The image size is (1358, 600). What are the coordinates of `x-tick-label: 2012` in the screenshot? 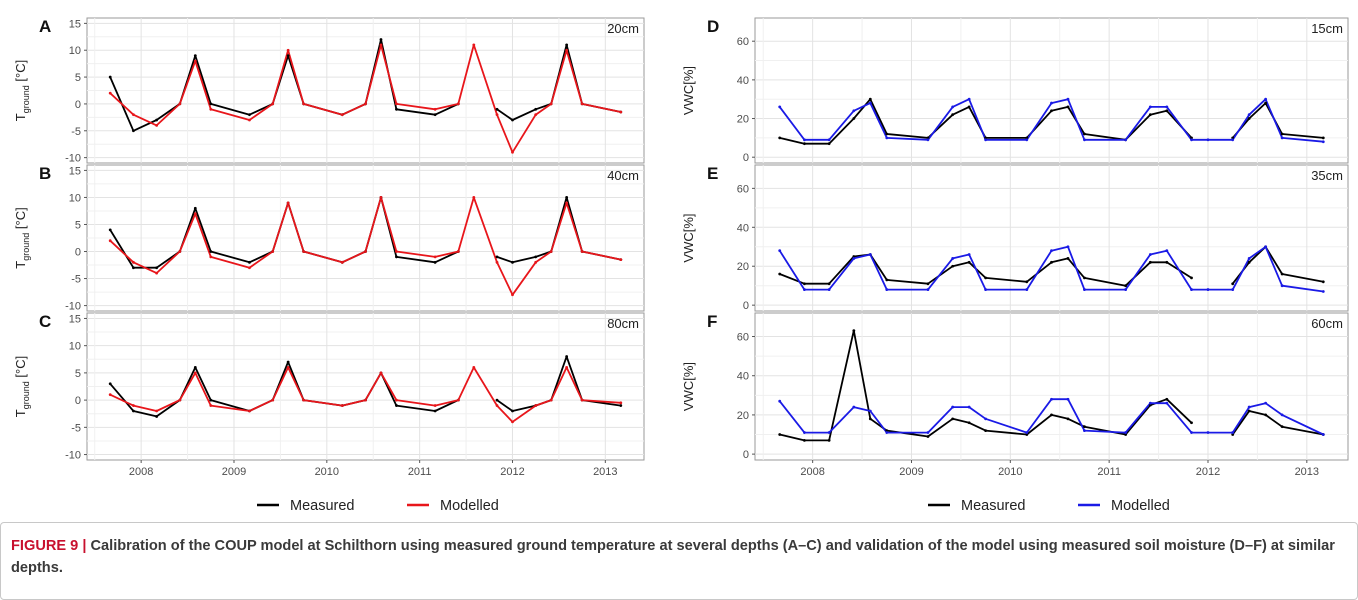 It's located at (512, 472).